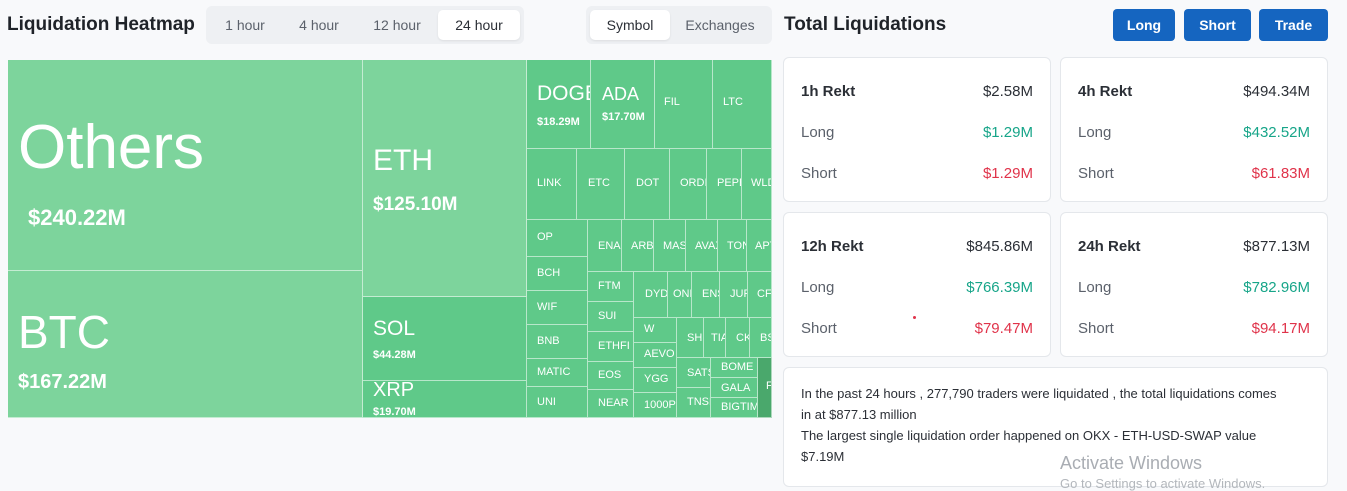  Describe the element at coordinates (651, 295) in the screenshot. I see `tile-dydx: DYDX` at that location.